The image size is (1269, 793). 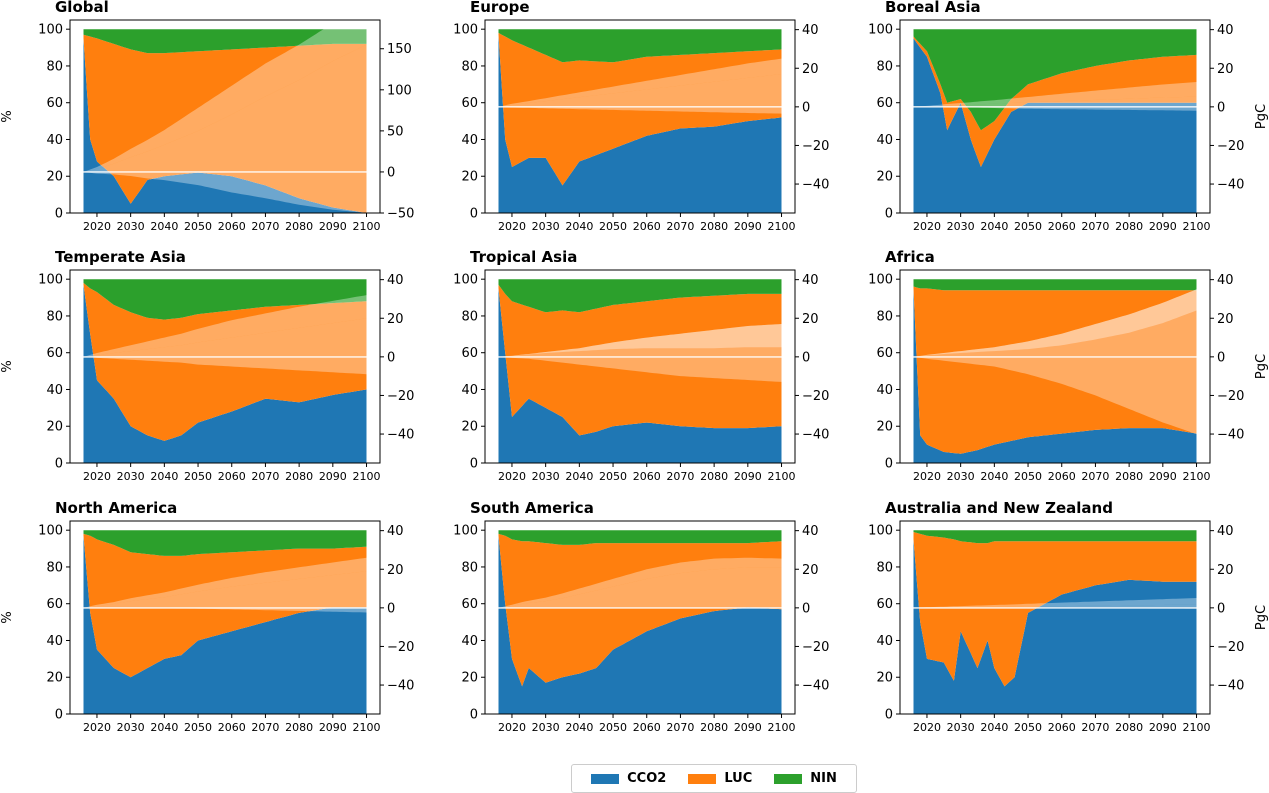 What do you see at coordinates (120, 257) in the screenshot?
I see `panel-title: Temperate Asia` at bounding box center [120, 257].